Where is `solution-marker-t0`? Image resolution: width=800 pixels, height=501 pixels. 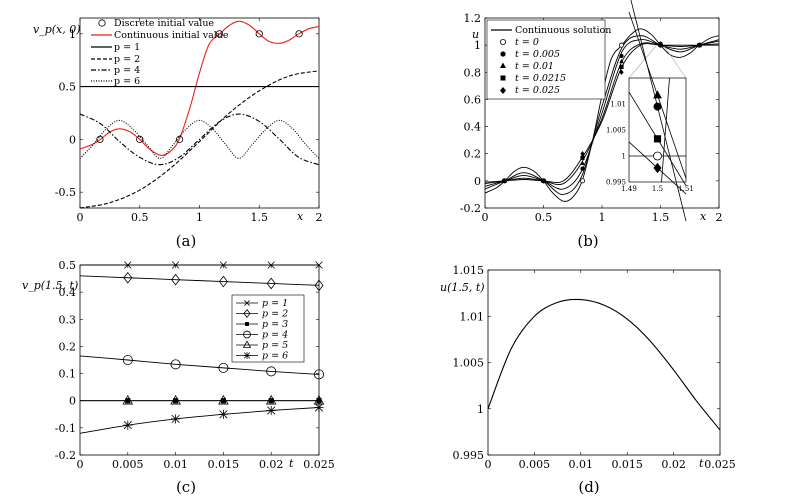 solution-marker-t0 is located at coordinates (622, 45).